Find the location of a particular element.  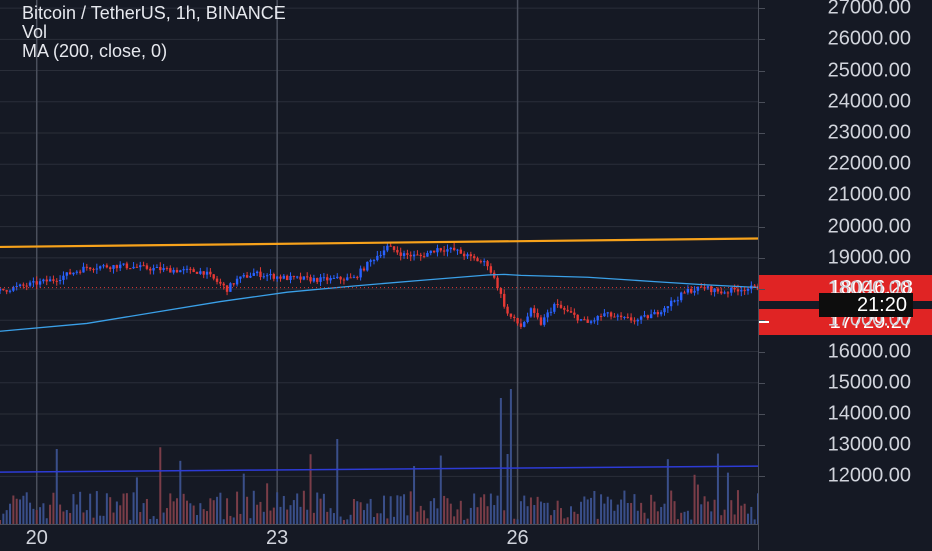

price-tick-label: 22000.00 is located at coordinates (869, 163).